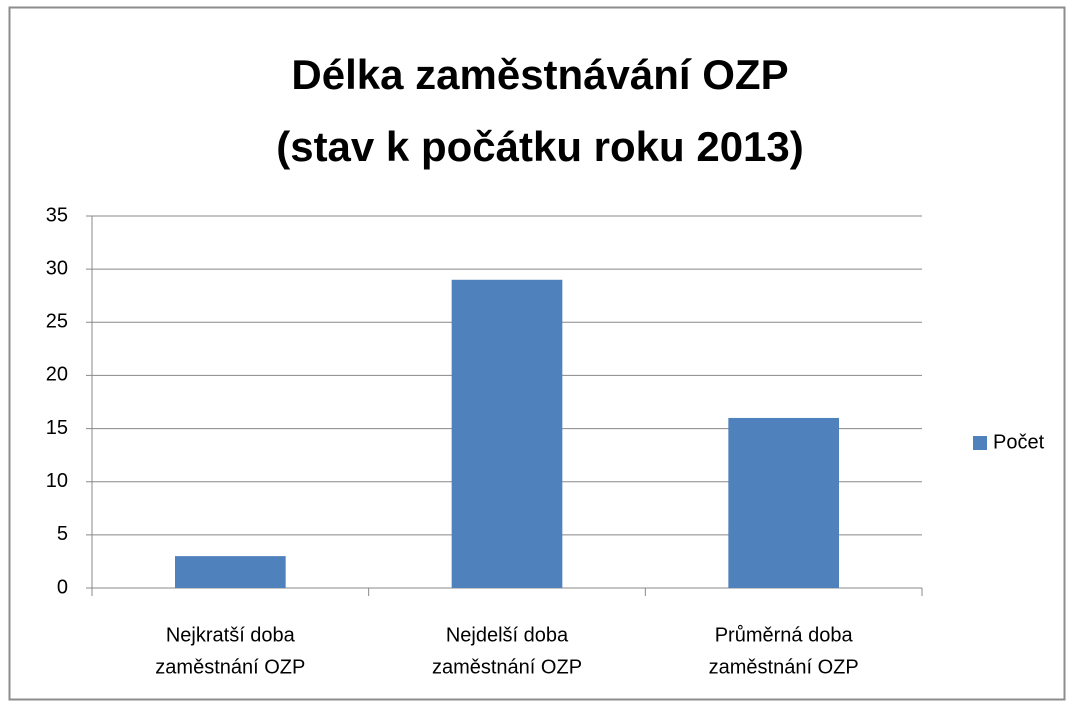  What do you see at coordinates (57, 375) in the screenshot?
I see `y-tick-label: 20` at bounding box center [57, 375].